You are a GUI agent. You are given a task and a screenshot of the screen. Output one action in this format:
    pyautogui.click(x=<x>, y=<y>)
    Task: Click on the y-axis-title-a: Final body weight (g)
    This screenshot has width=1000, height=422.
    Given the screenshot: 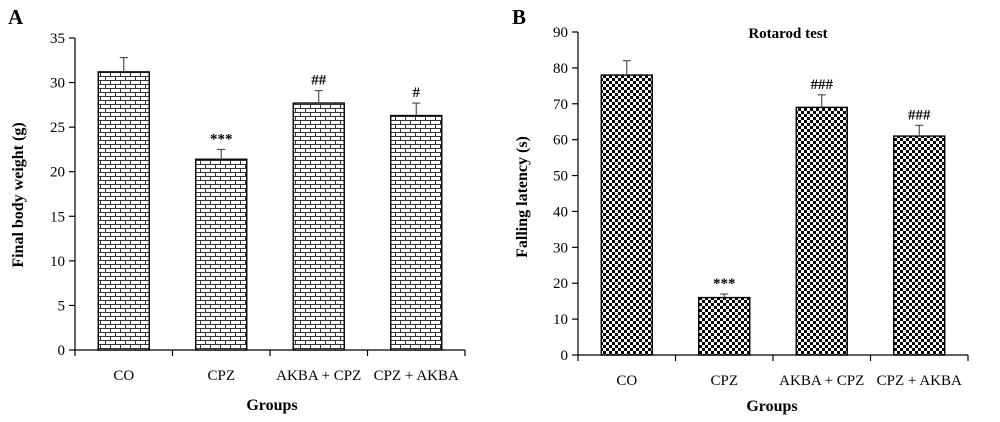 What is the action you would take?
    pyautogui.click(x=18, y=194)
    